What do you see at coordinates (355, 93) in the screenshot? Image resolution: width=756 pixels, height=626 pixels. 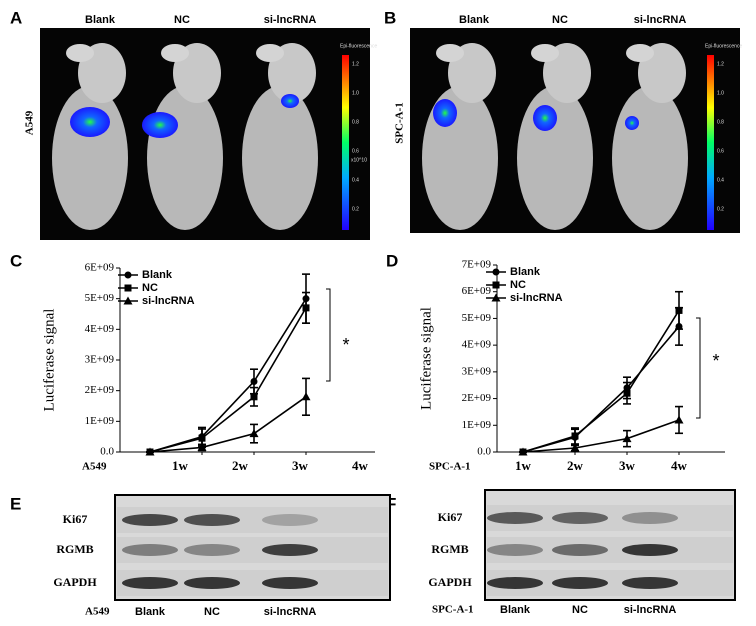 I see `colorbar-tick: 1.0` at bounding box center [355, 93].